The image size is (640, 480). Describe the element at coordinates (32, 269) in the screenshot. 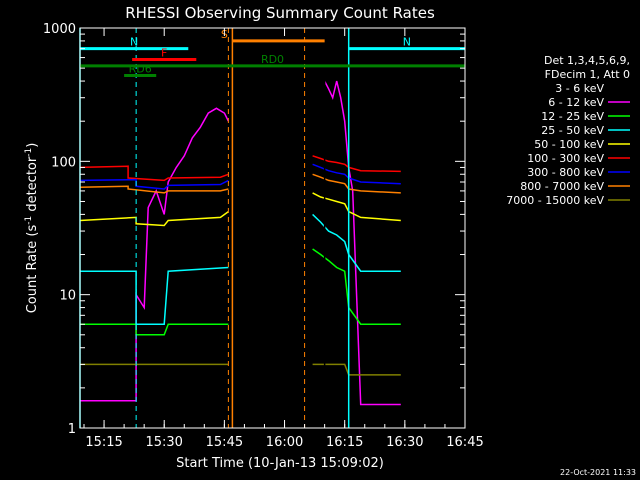

I see `y-axis-label-part: Count Rate (s` at that location.